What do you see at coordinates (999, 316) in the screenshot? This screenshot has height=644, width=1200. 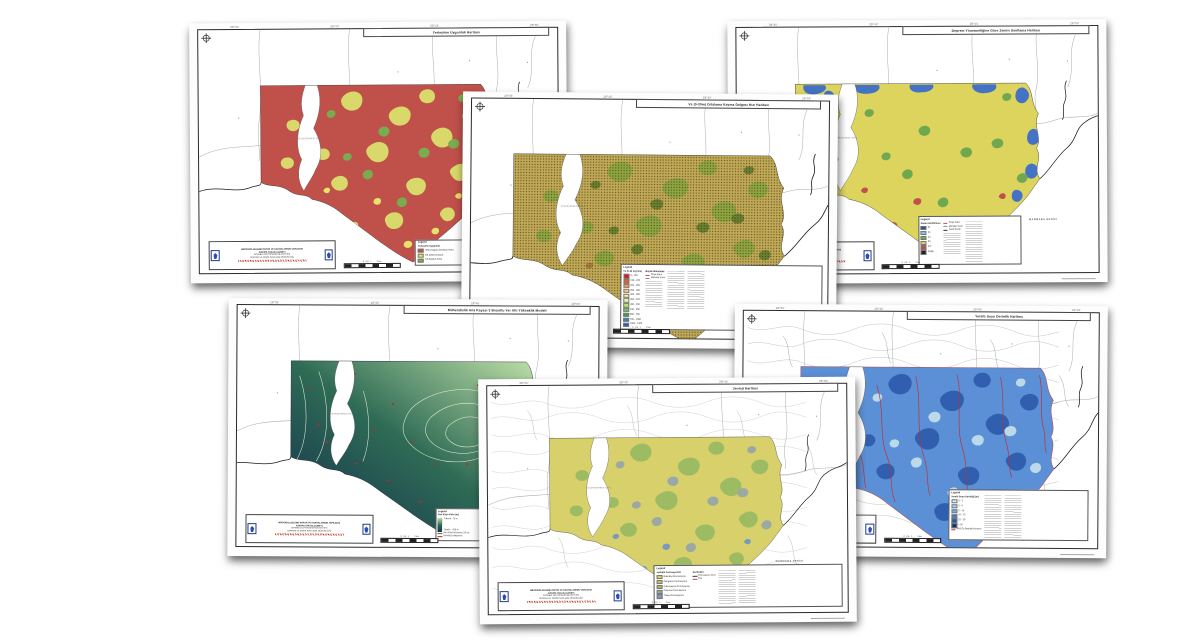 I see `map-title: Yeraltı Suyu Derinlik Haritası` at bounding box center [999, 316].